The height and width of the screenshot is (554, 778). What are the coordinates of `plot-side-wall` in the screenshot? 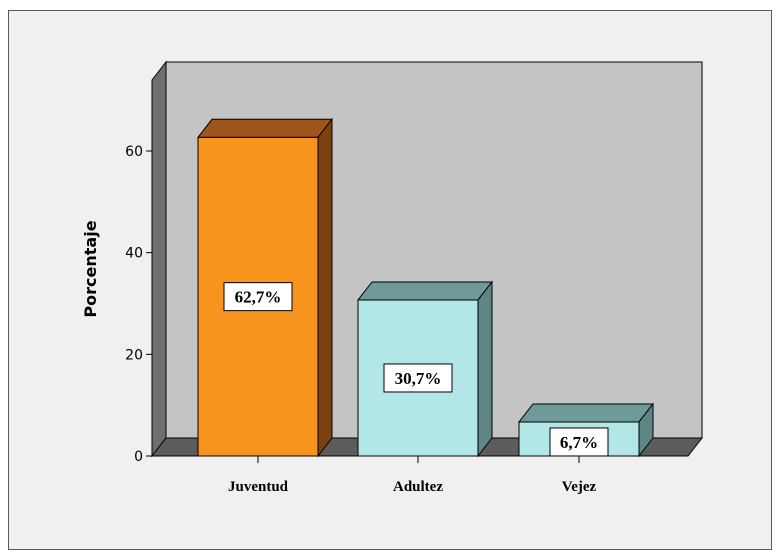 It's located at (159, 259).